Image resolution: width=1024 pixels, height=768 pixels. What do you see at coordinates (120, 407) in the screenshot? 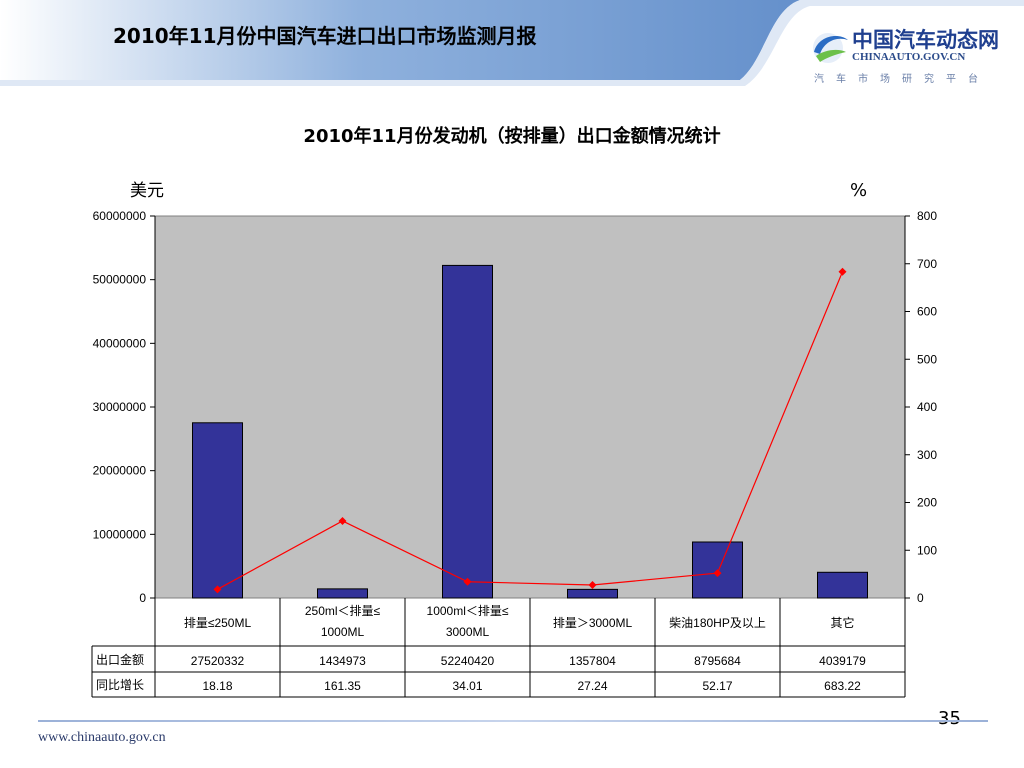
I see `left-axis-tick-label: 30000000` at bounding box center [120, 407].